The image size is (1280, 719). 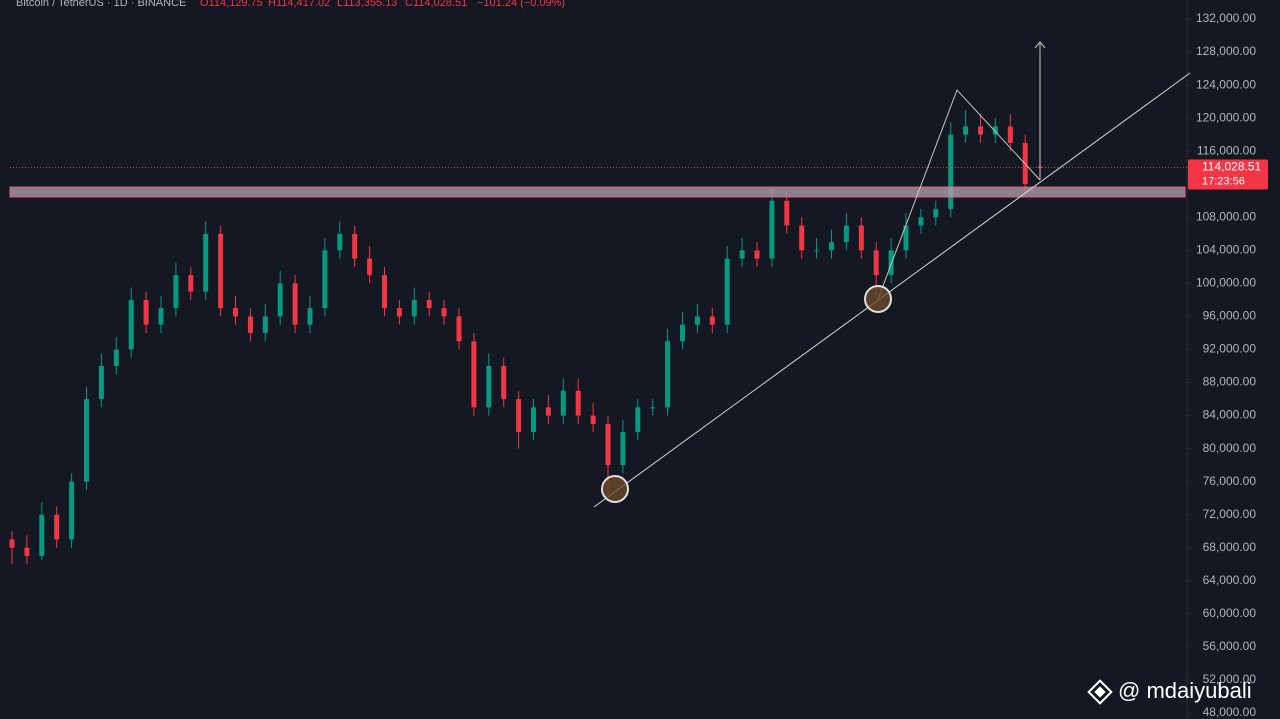 I want to click on y-tick-label: 52,000.00, so click(x=1230, y=679).